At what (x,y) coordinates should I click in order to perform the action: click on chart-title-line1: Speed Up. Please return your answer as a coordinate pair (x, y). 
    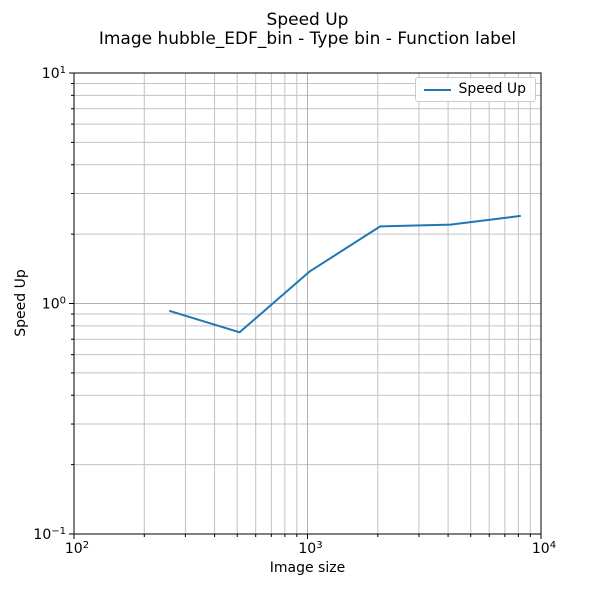
    Looking at the image, I should click on (307, 20).